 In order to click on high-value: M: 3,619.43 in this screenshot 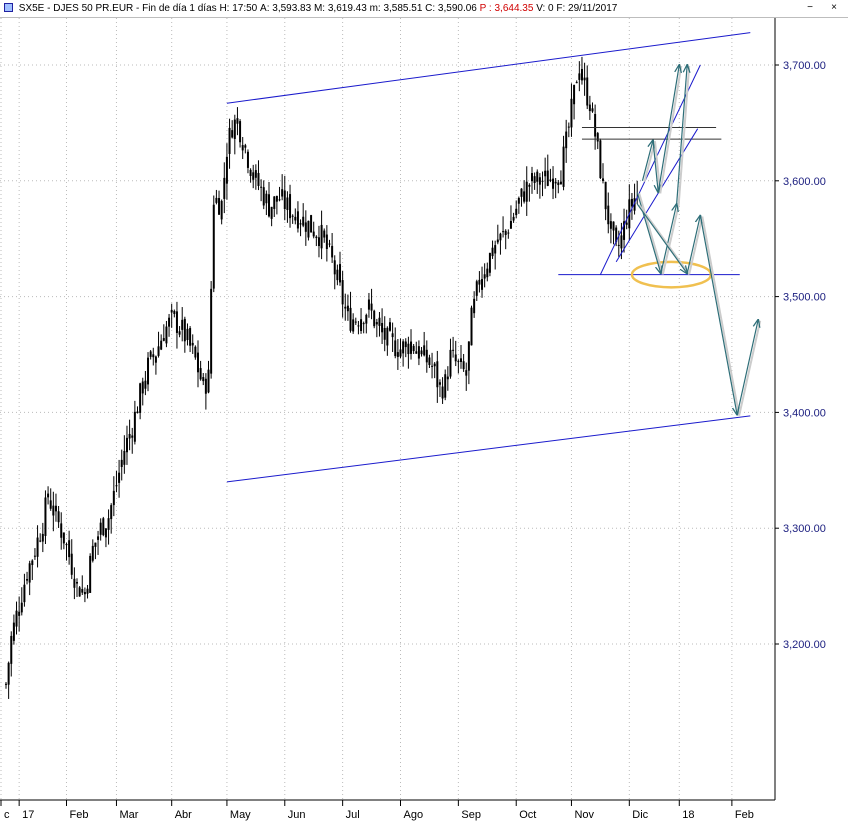, I will do `click(340, 8)`.